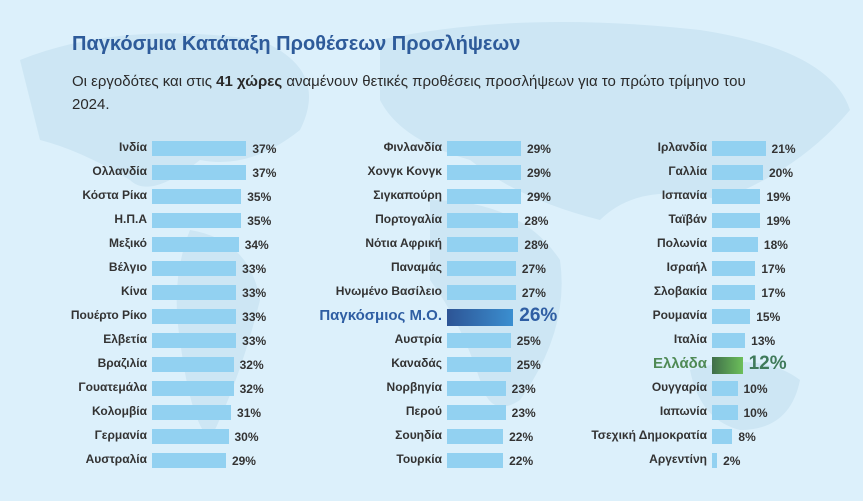  What do you see at coordinates (112, 387) in the screenshot?
I see `country-label: Γουατεμάλα` at bounding box center [112, 387].